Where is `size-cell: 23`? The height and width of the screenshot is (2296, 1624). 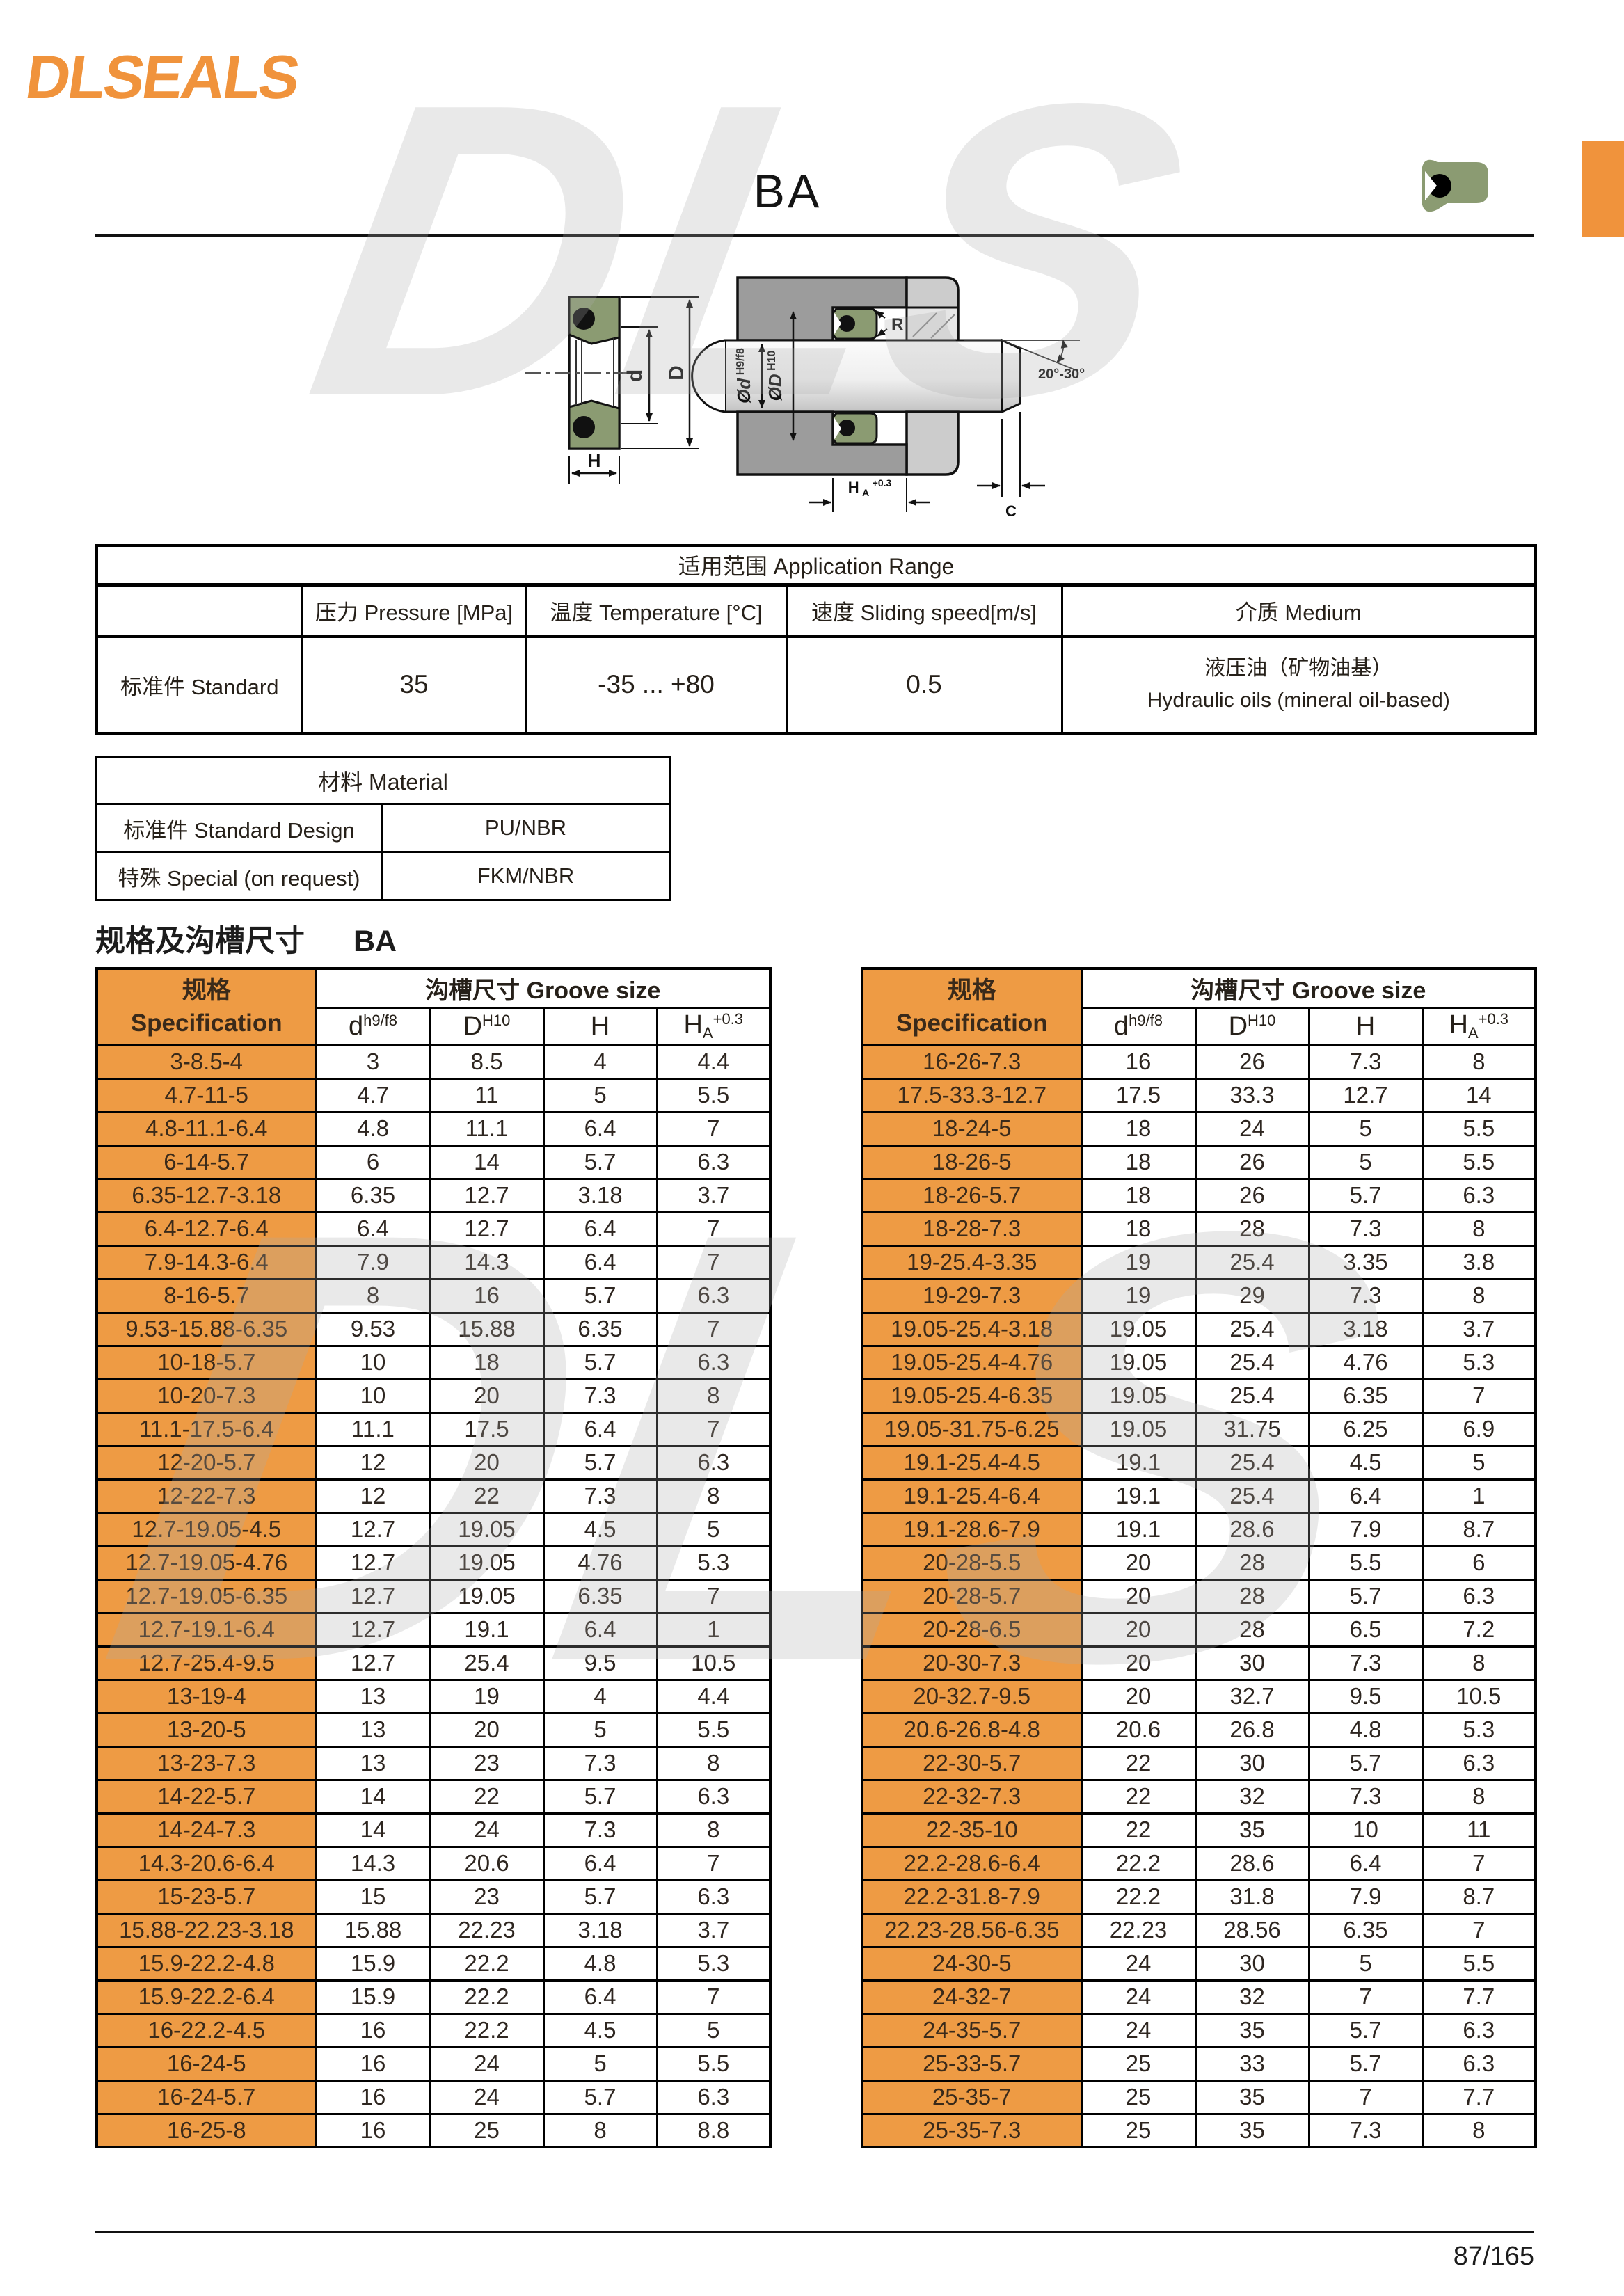
size-cell: 23 is located at coordinates (487, 1763).